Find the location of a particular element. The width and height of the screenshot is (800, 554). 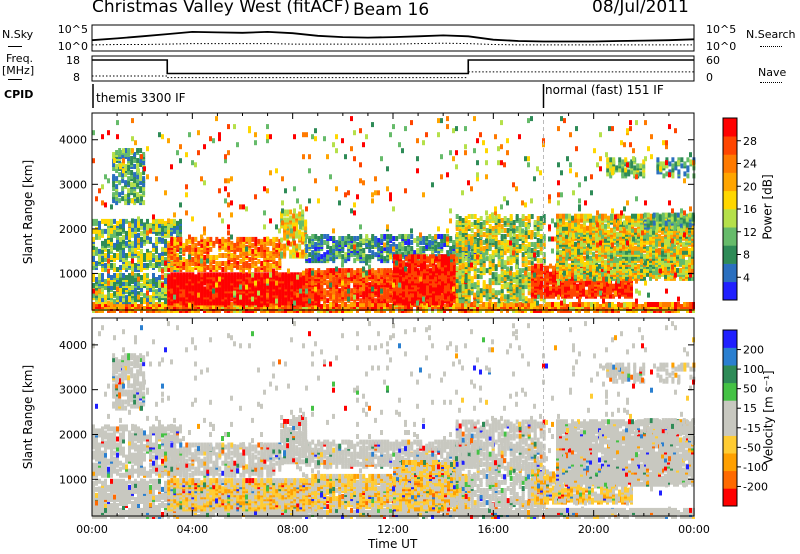

nsky-legend-line is located at coordinates (15, 46).